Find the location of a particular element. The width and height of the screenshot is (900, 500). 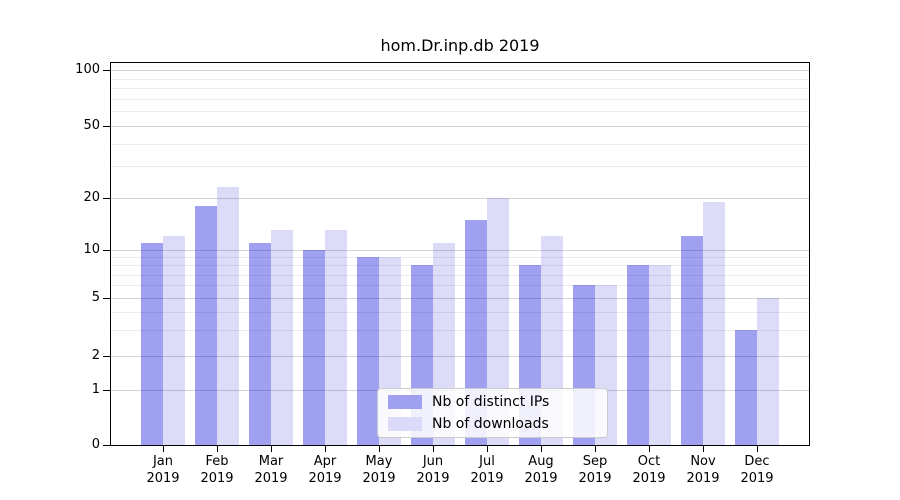

legend-label: Nb of distinct IPs is located at coordinates (491, 402).